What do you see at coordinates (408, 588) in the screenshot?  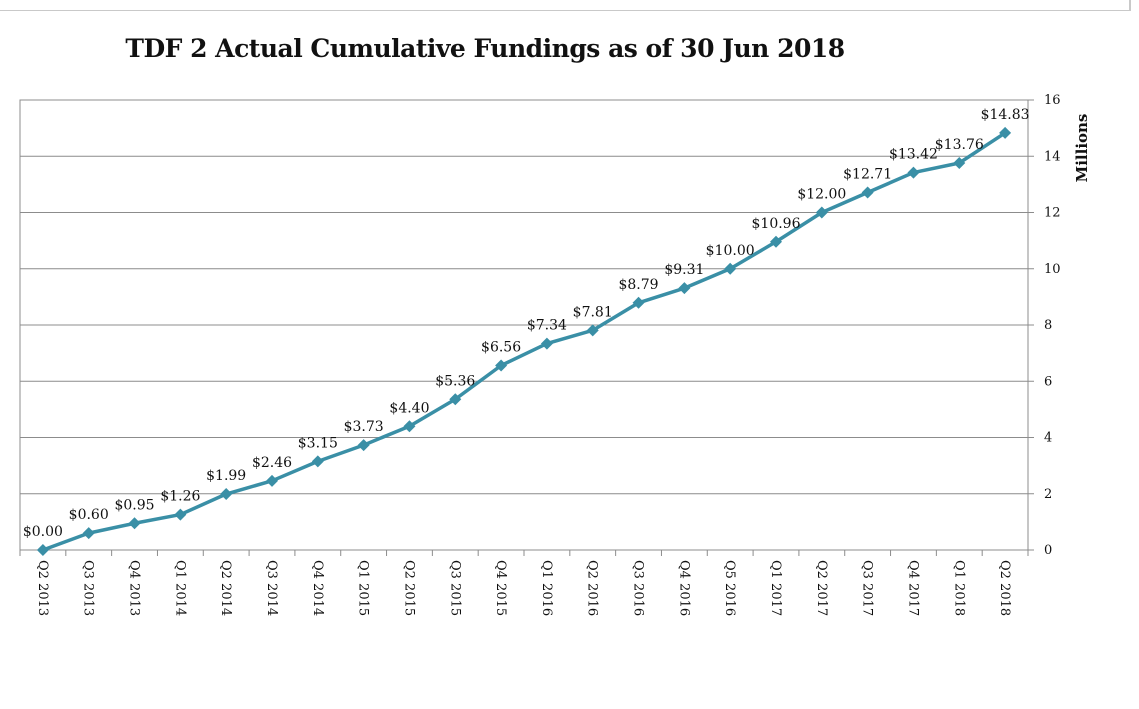 I see `x-tick-label: Q2 2015` at bounding box center [408, 588].